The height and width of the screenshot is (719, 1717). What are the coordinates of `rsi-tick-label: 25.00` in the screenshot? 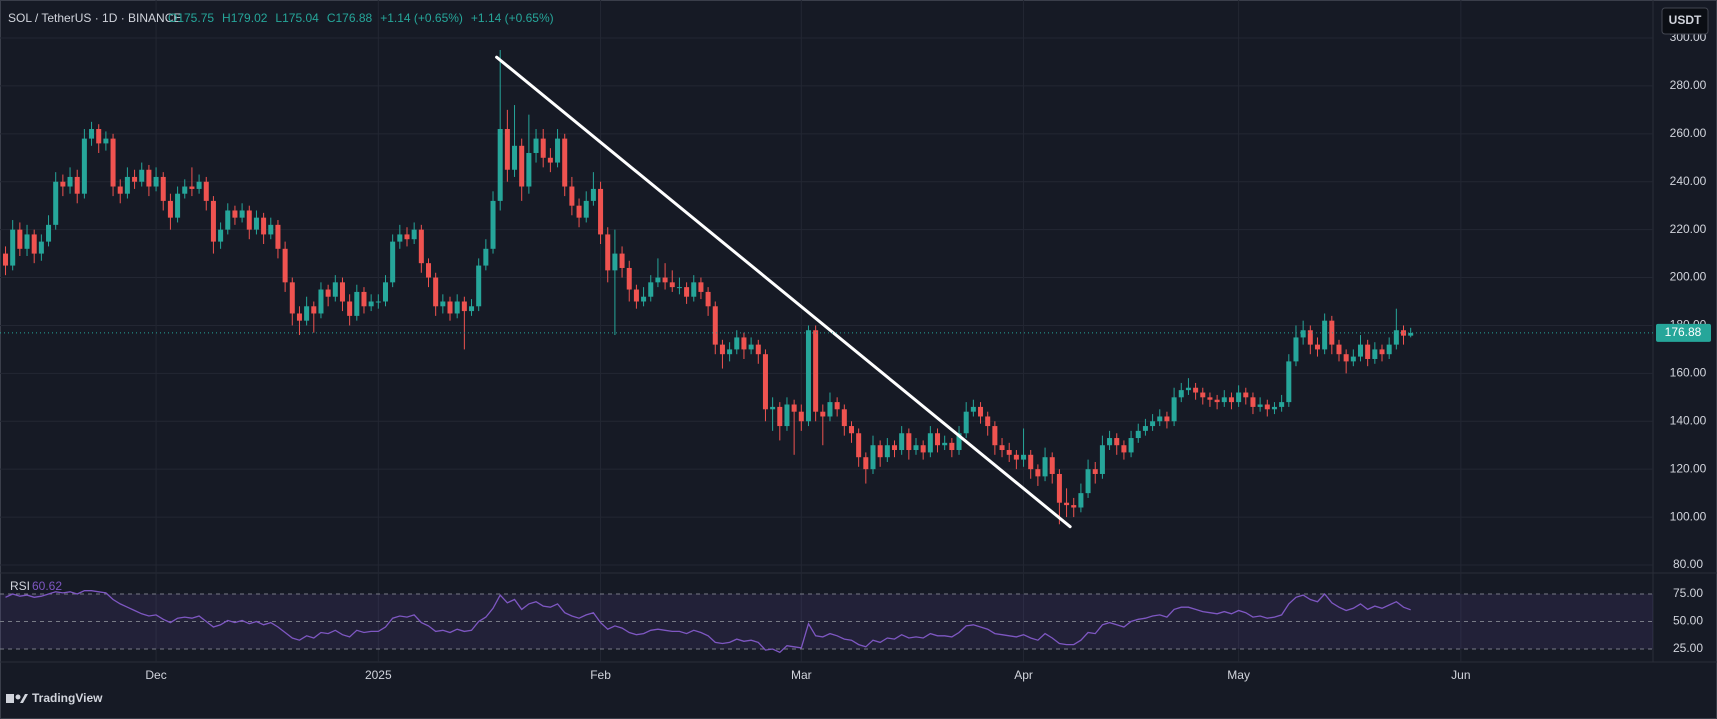 It's located at (1688, 648).